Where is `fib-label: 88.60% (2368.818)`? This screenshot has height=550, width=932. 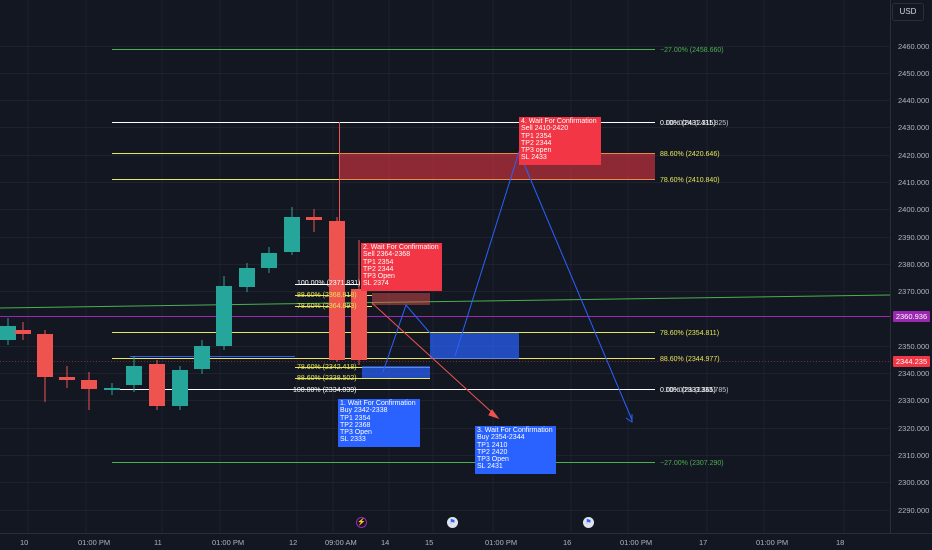 fib-label: 88.60% (2368.818) is located at coordinates (327, 295).